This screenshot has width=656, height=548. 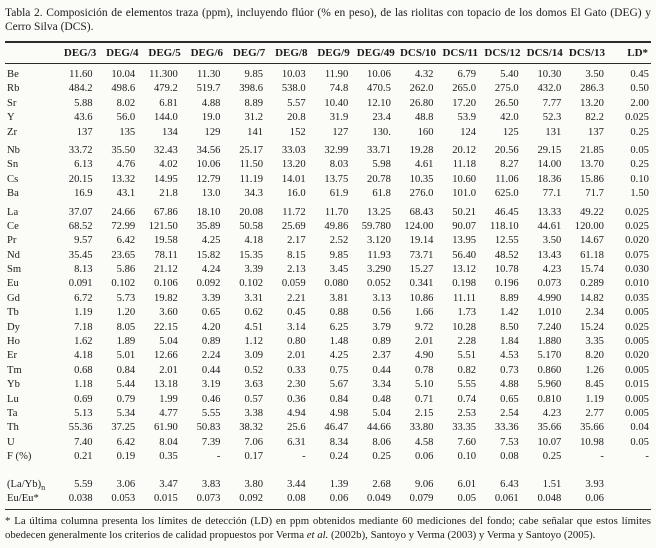 What do you see at coordinates (467, 385) in the screenshot?
I see `cell-value: 5.55` at bounding box center [467, 385].